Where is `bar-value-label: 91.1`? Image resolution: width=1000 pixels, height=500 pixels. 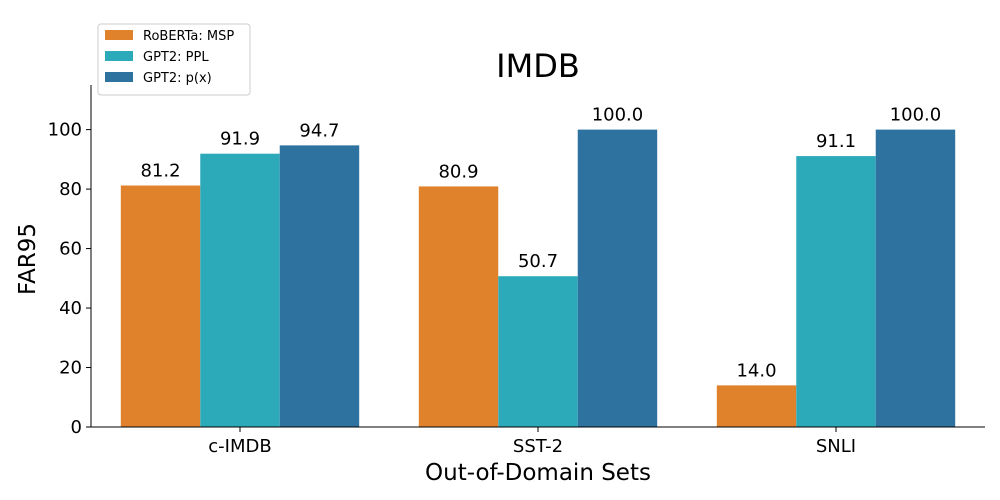 bar-value-label: 91.1 is located at coordinates (836, 141).